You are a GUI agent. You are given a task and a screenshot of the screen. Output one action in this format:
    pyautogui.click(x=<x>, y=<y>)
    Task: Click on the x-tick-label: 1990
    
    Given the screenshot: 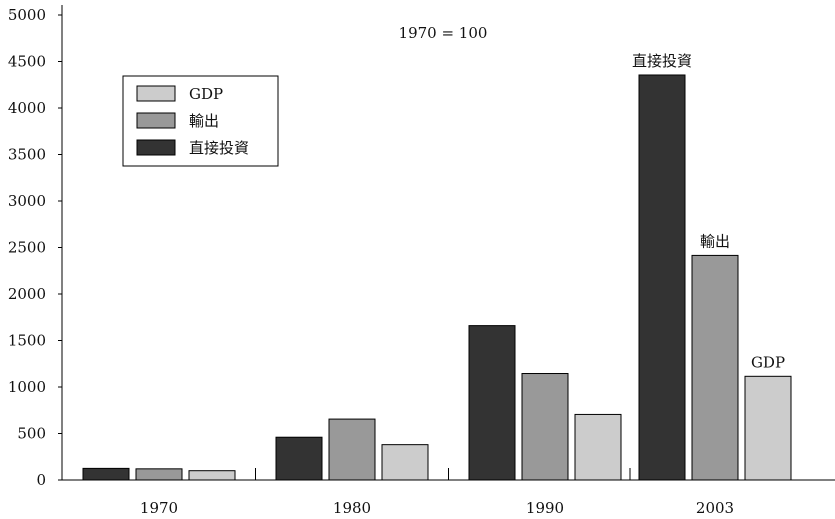 What is the action you would take?
    pyautogui.click(x=545, y=508)
    